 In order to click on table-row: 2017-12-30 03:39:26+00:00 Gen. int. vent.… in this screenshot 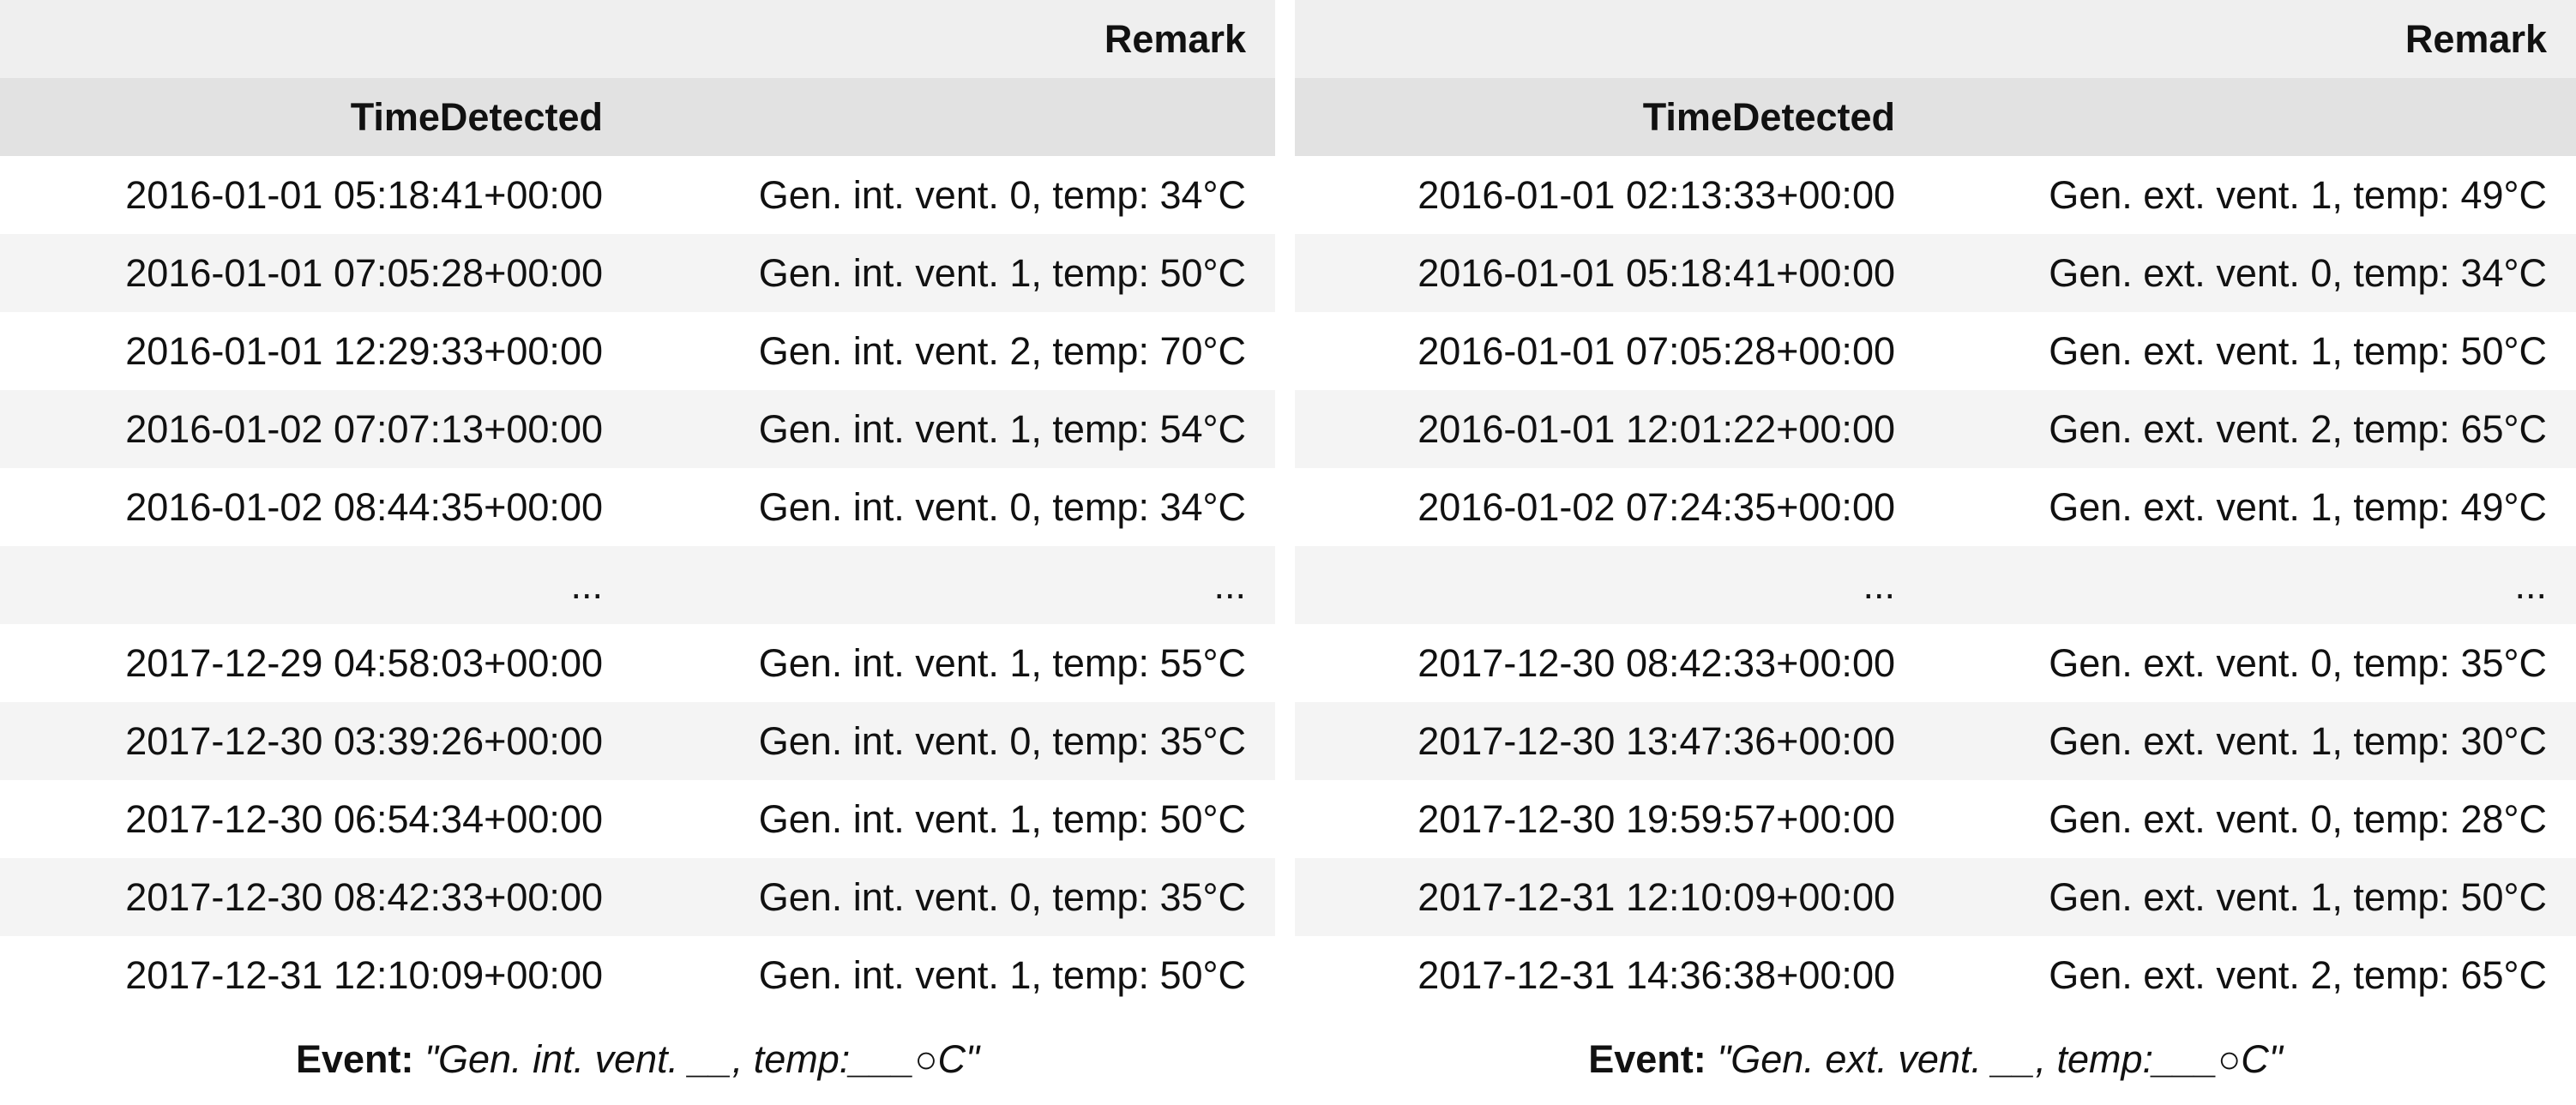, I will do `click(637, 741)`.